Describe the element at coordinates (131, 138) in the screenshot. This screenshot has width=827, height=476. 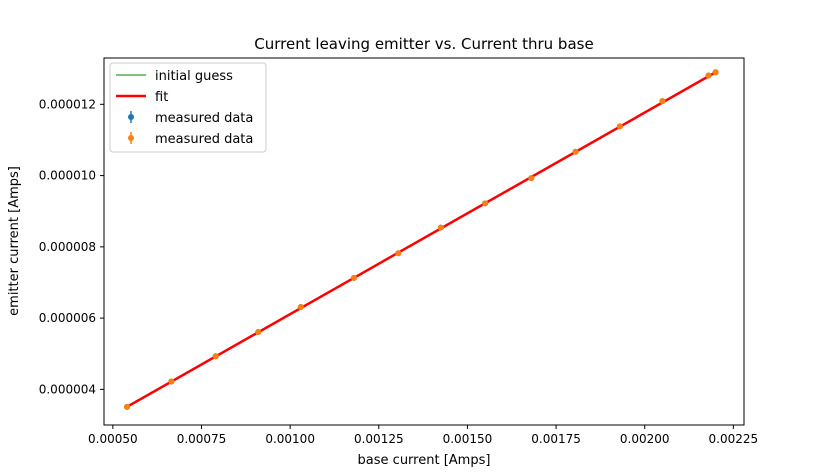
I see `legend-marker-orange` at that location.